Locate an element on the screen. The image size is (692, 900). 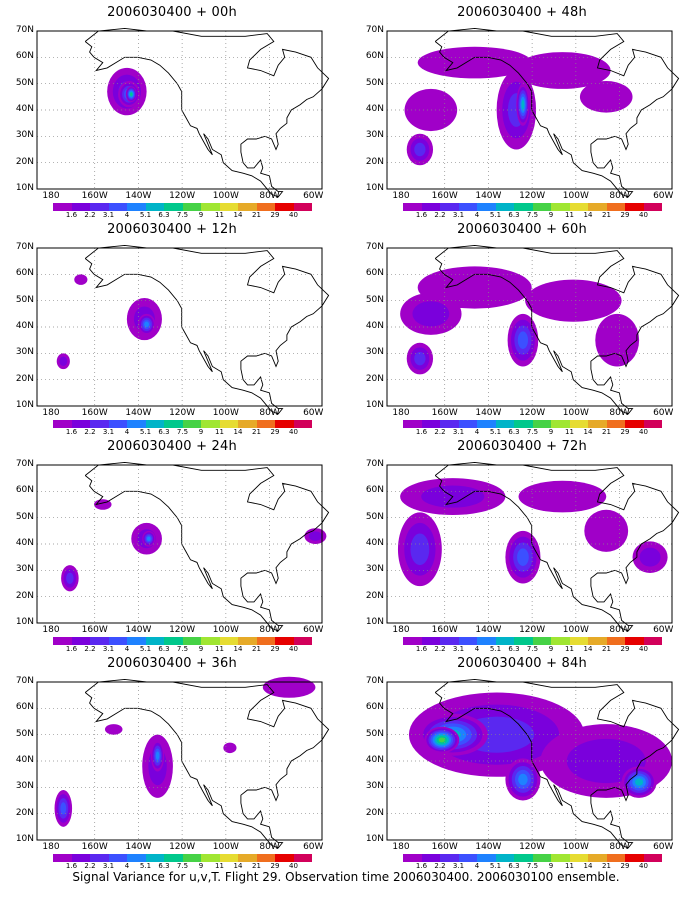
panel-title: 2006030400 + 12h is located at coordinates (172, 229).